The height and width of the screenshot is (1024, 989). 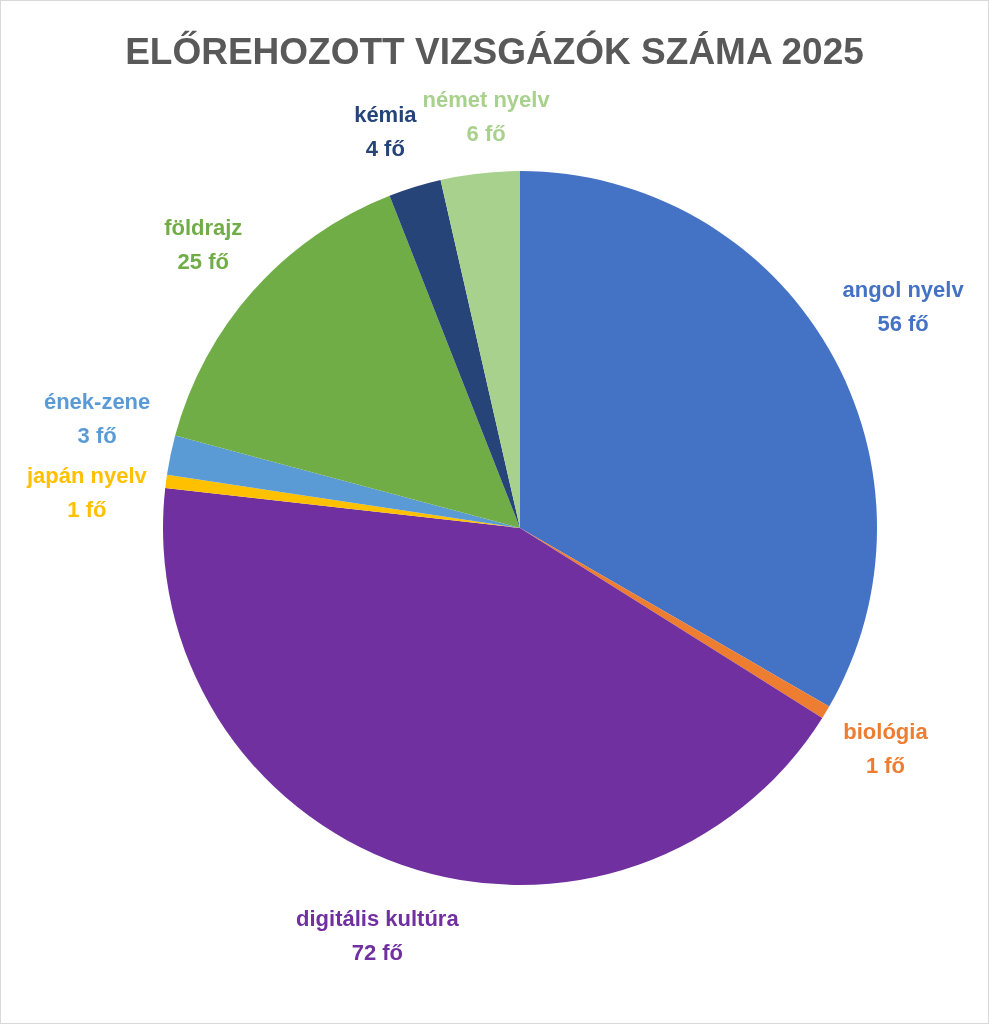 I want to click on slice-label: biológia, so click(x=886, y=731).